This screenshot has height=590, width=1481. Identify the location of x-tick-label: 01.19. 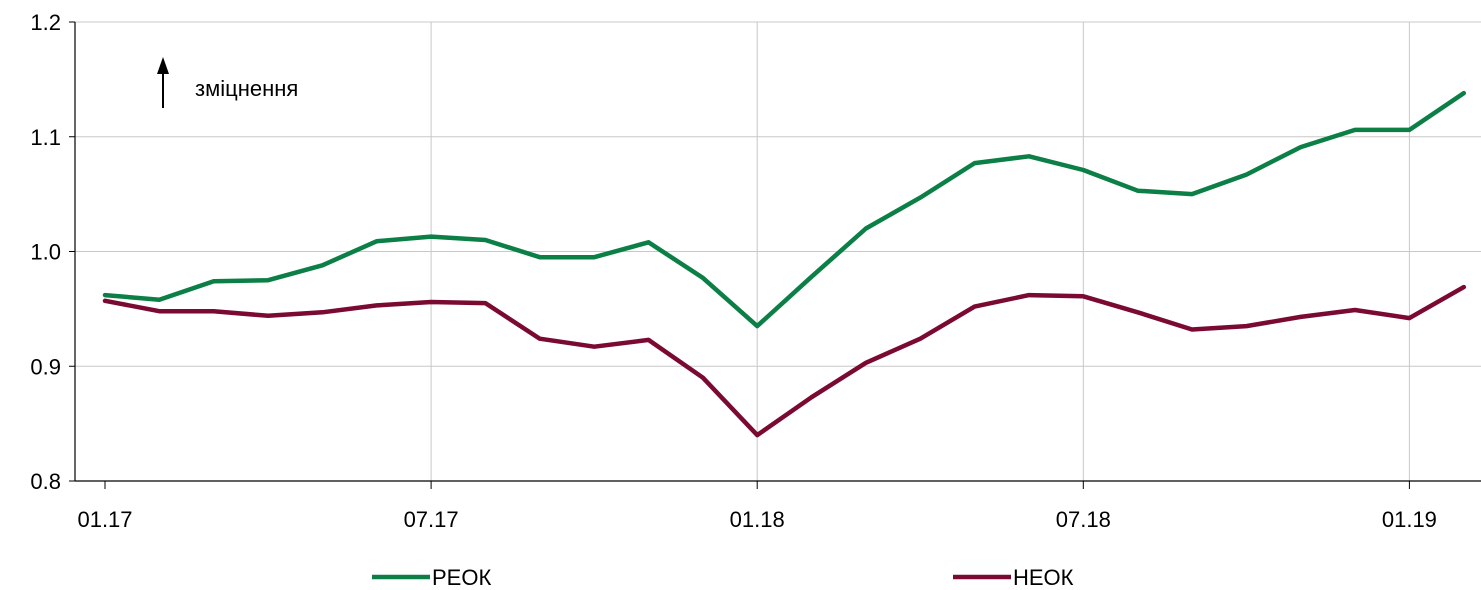
(1409, 519).